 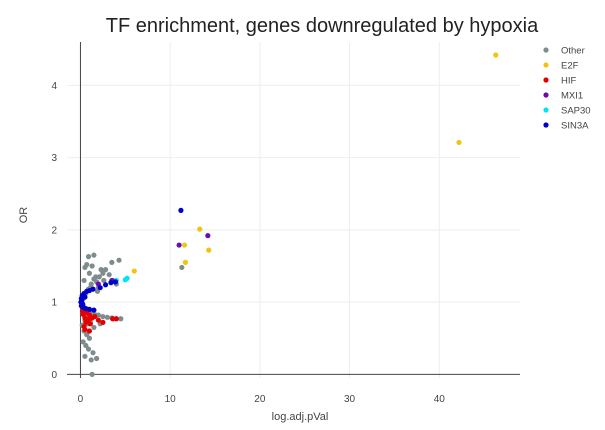 I want to click on series-mxi1, so click(x=153, y=260).